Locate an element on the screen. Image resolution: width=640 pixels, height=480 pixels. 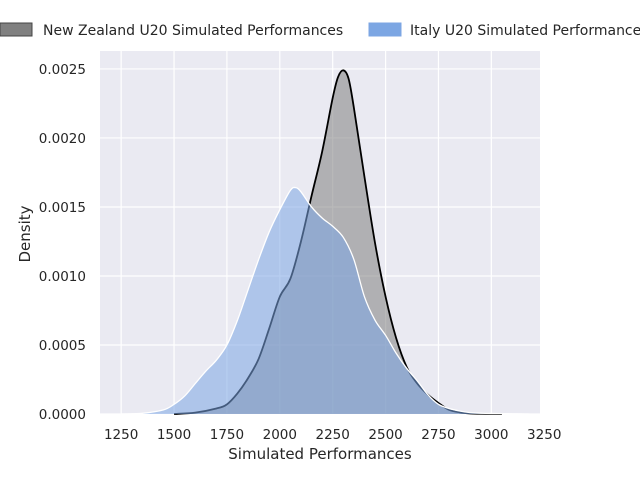
x-tick-label: 2750 is located at coordinates (438, 435).